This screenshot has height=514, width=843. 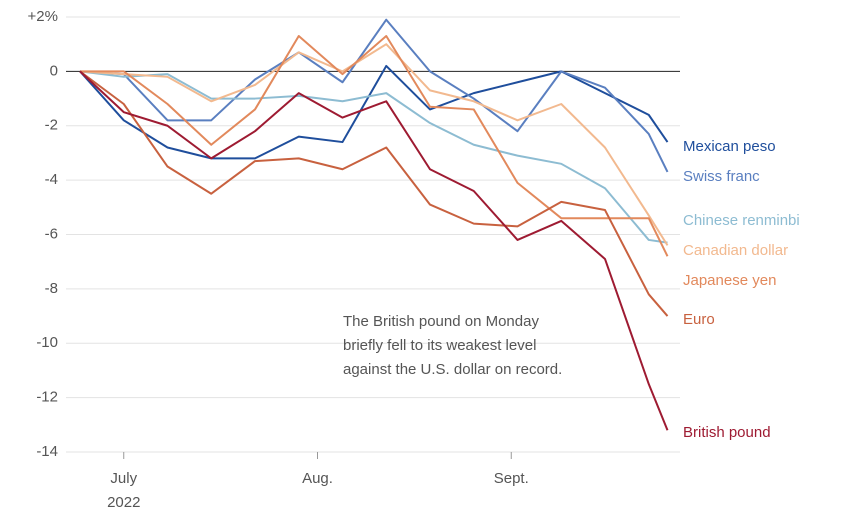 I want to click on y-tick-label: 0, so click(x=54, y=70).